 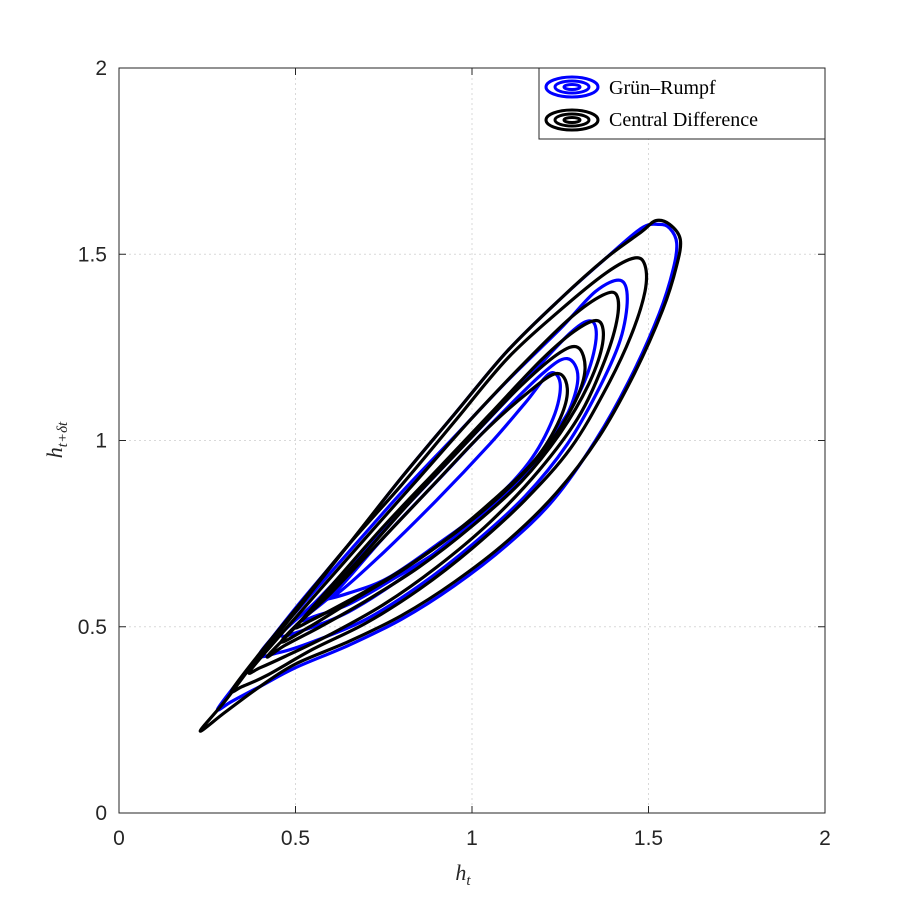 I want to click on x-tick-label: 1, so click(x=472, y=838).